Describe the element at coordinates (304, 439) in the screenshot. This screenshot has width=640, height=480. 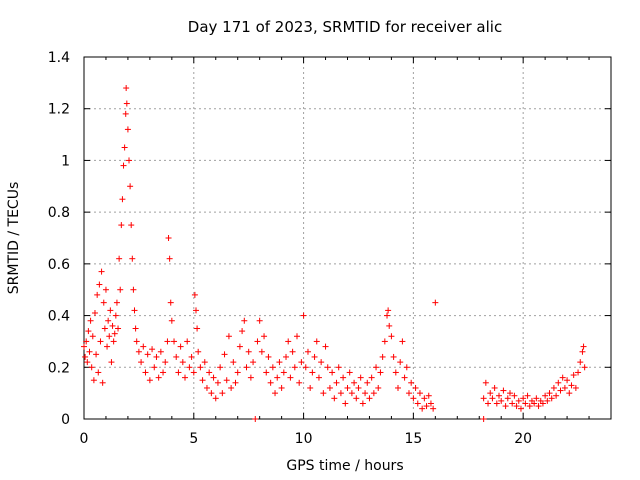
I see `x-tick-label: 10` at that location.